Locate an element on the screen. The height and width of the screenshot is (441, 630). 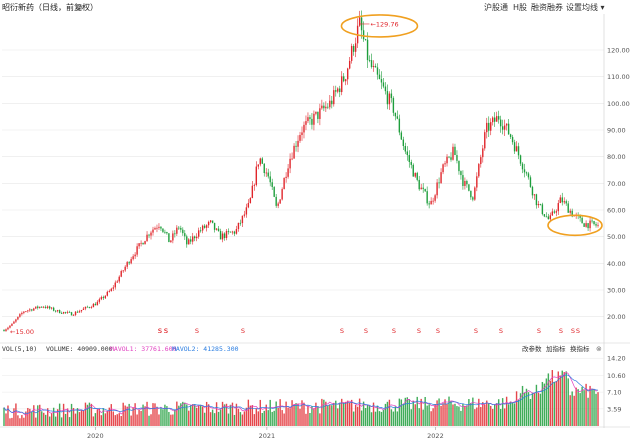
volume-tool-2: 换指标 is located at coordinates (580, 348).